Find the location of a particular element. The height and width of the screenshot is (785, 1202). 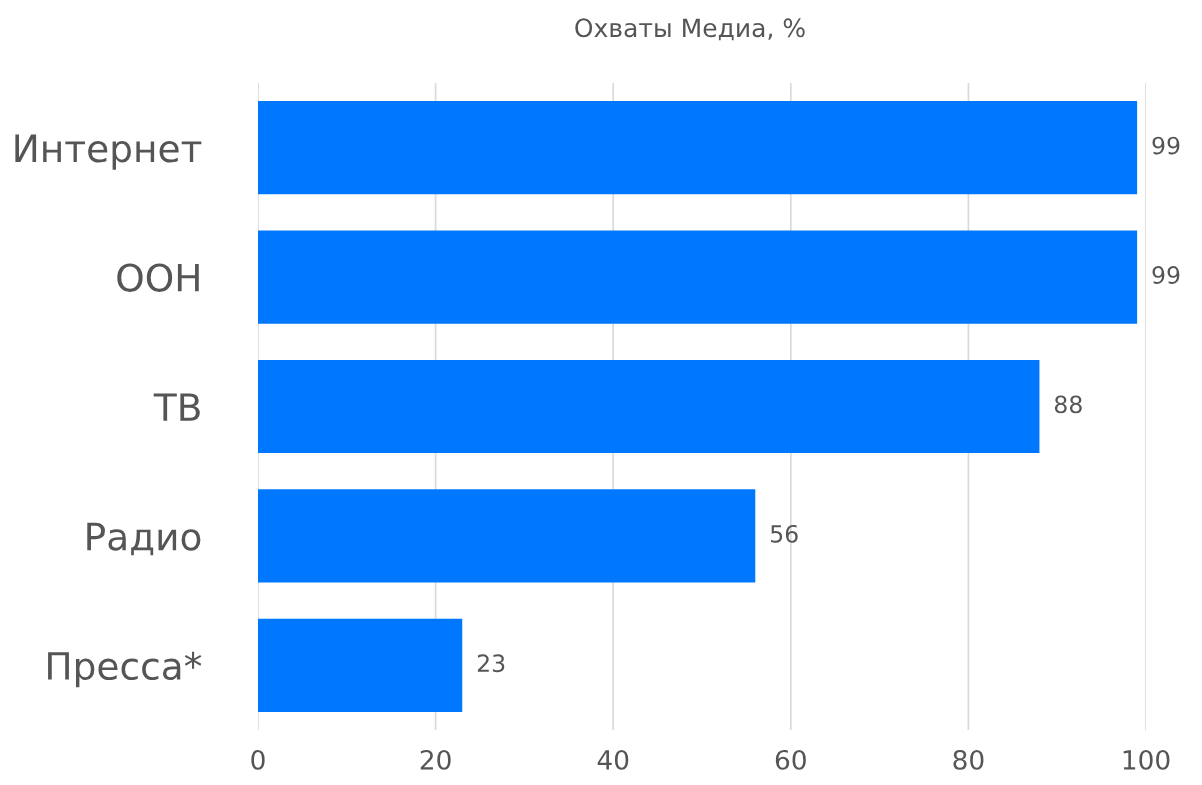

x-tick-label: 60 is located at coordinates (790, 759).